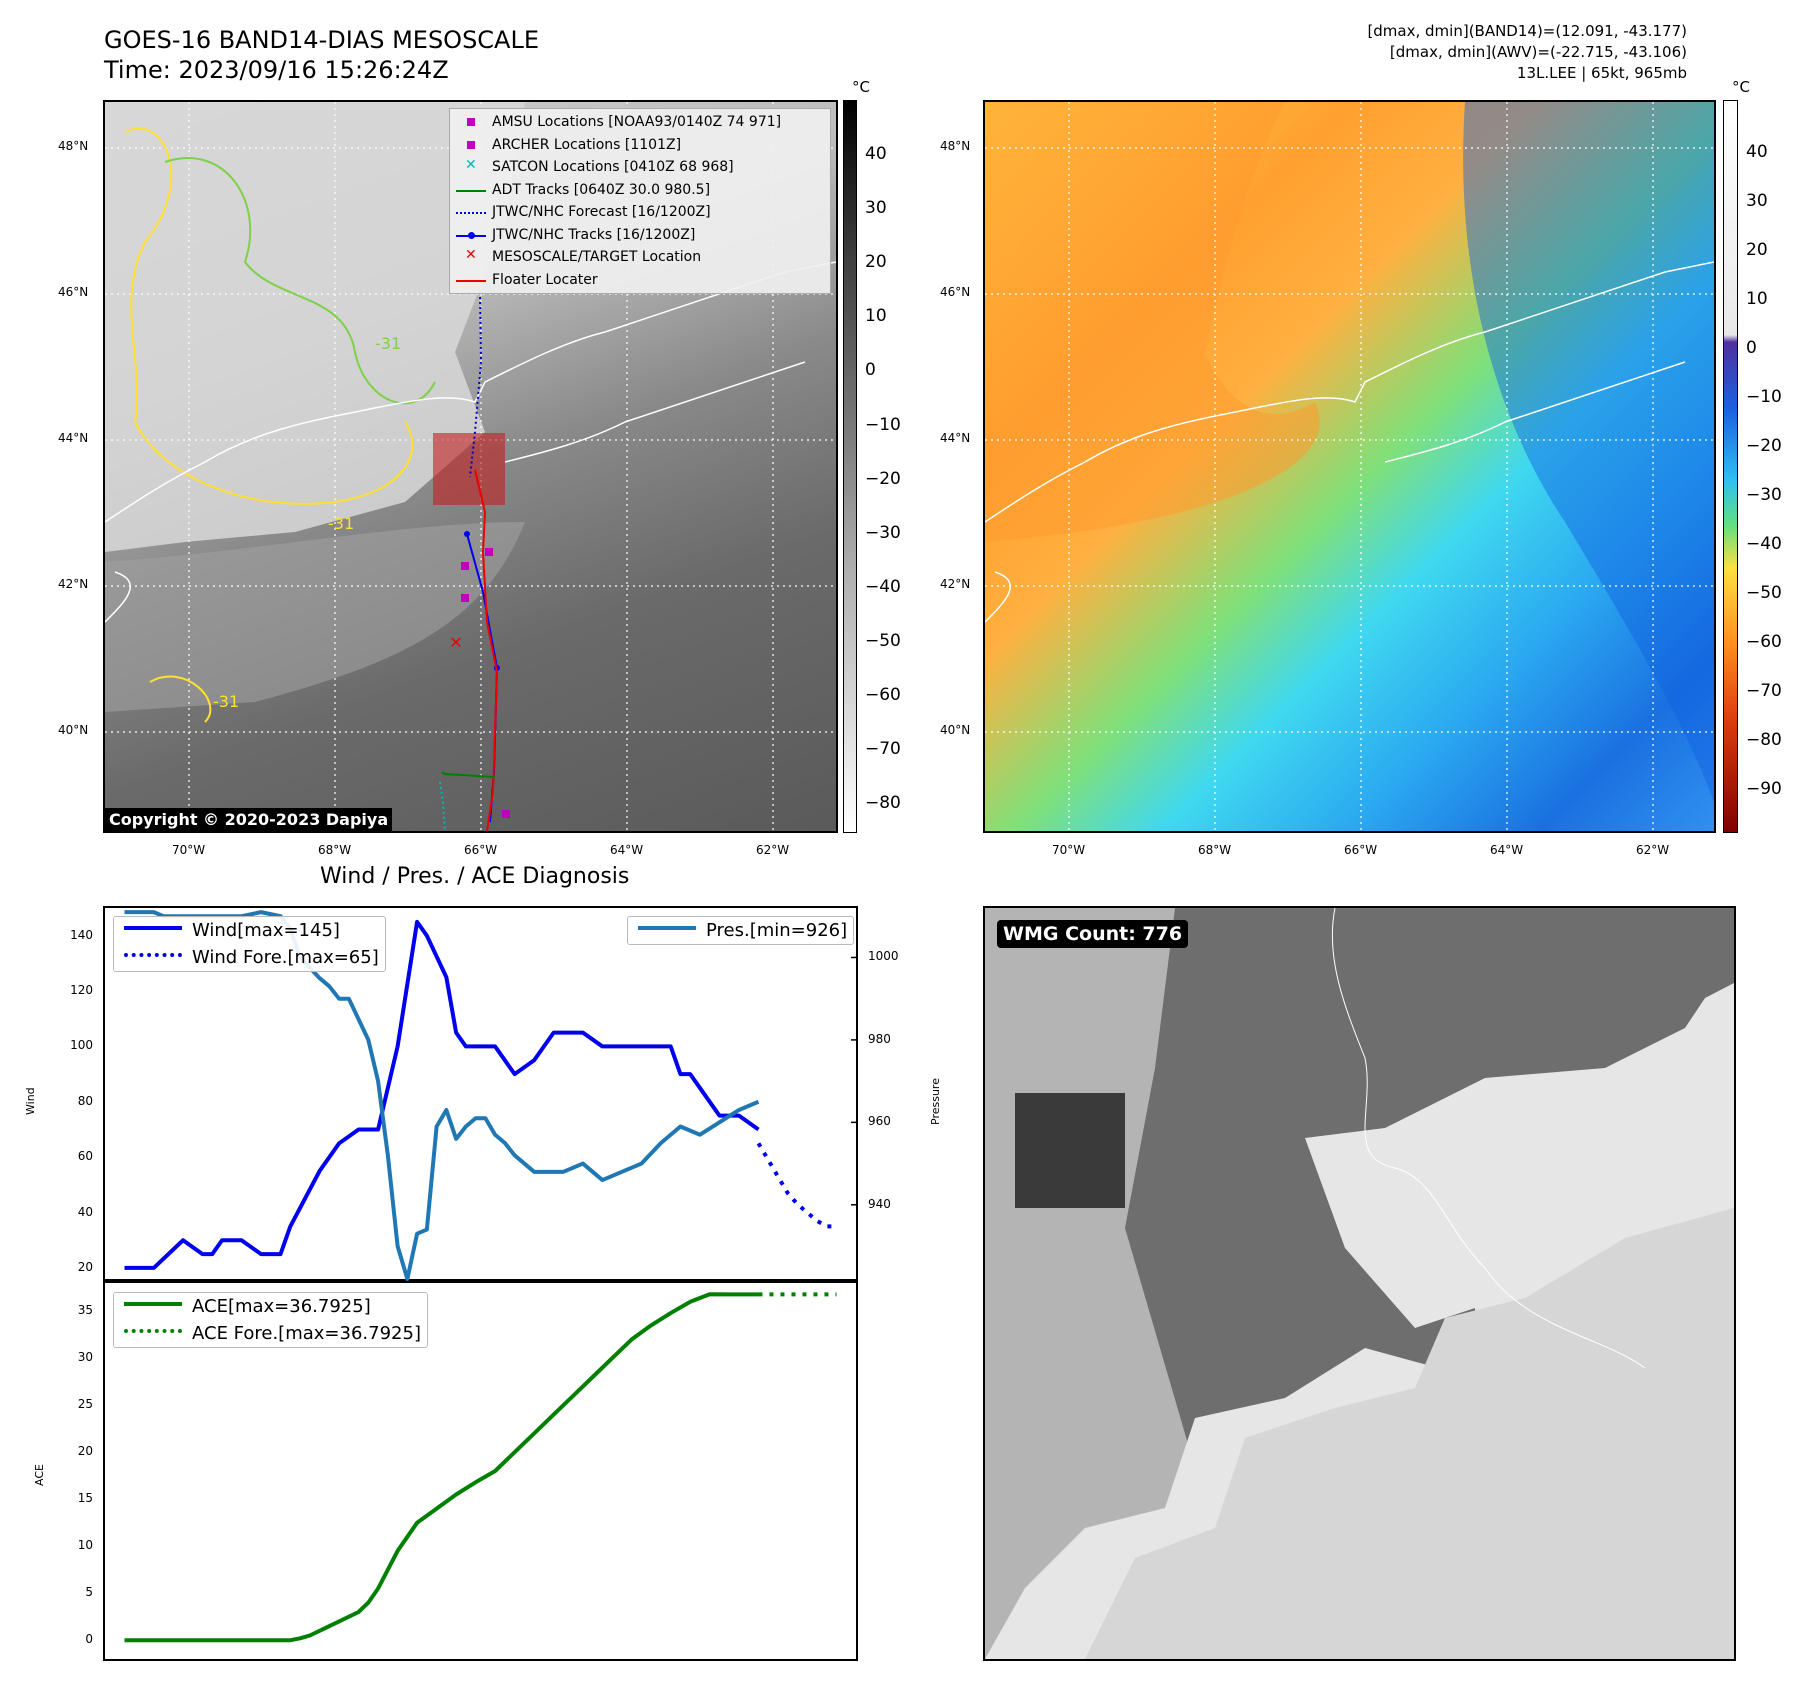  I want to click on lat-label: 44°N, so click(955, 438).